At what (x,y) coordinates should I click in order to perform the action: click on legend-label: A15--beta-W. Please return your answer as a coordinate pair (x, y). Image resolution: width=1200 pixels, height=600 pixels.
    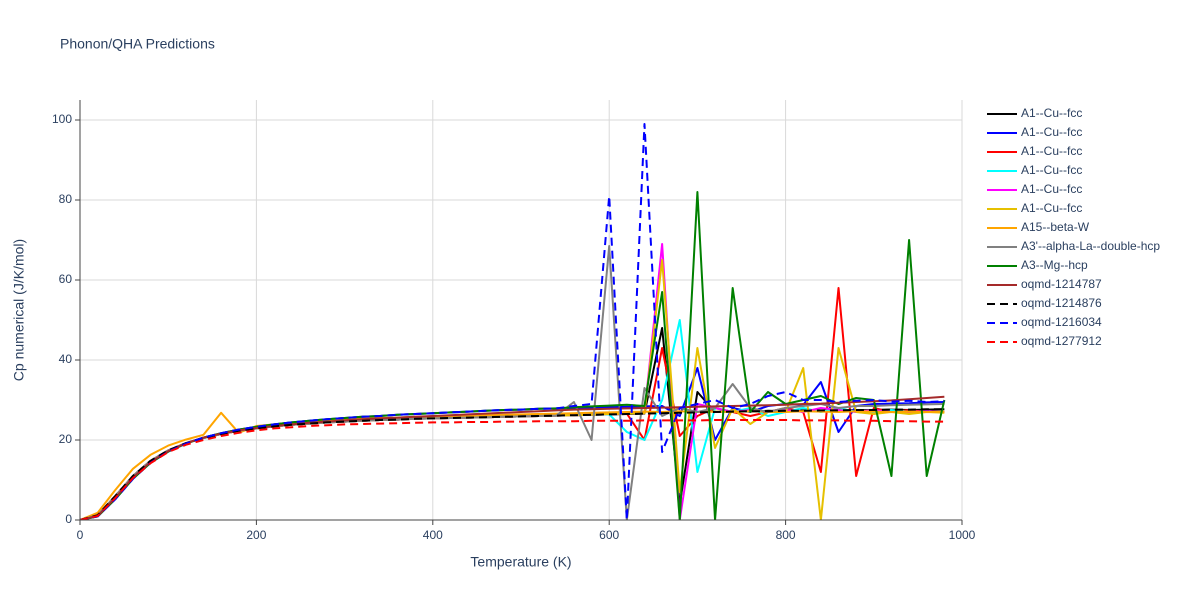
    Looking at the image, I should click on (1055, 227).